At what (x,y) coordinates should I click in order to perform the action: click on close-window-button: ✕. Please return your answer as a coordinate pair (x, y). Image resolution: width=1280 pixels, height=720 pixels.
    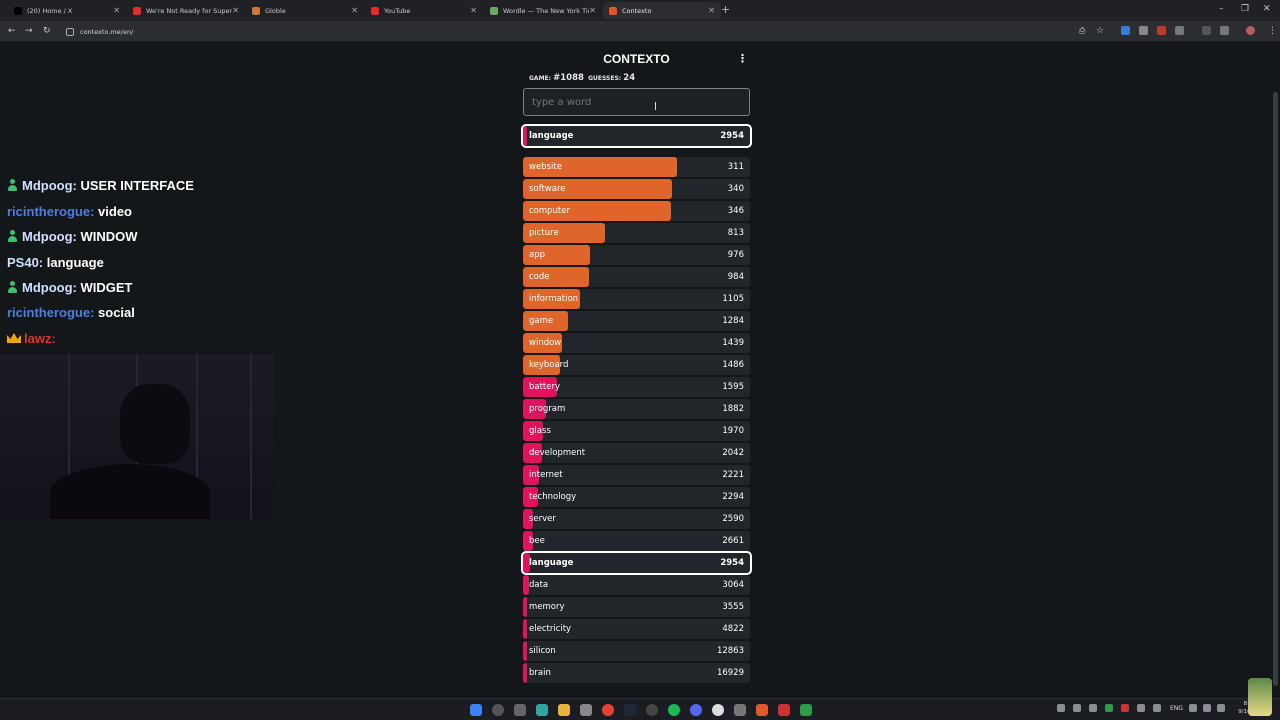
    Looking at the image, I should click on (1267, 9).